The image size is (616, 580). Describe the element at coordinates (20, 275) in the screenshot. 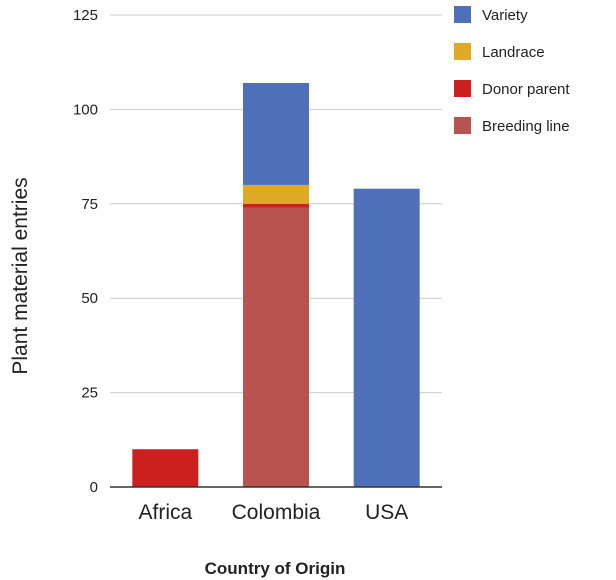

I see `y-axis-label: Plant material entries` at that location.